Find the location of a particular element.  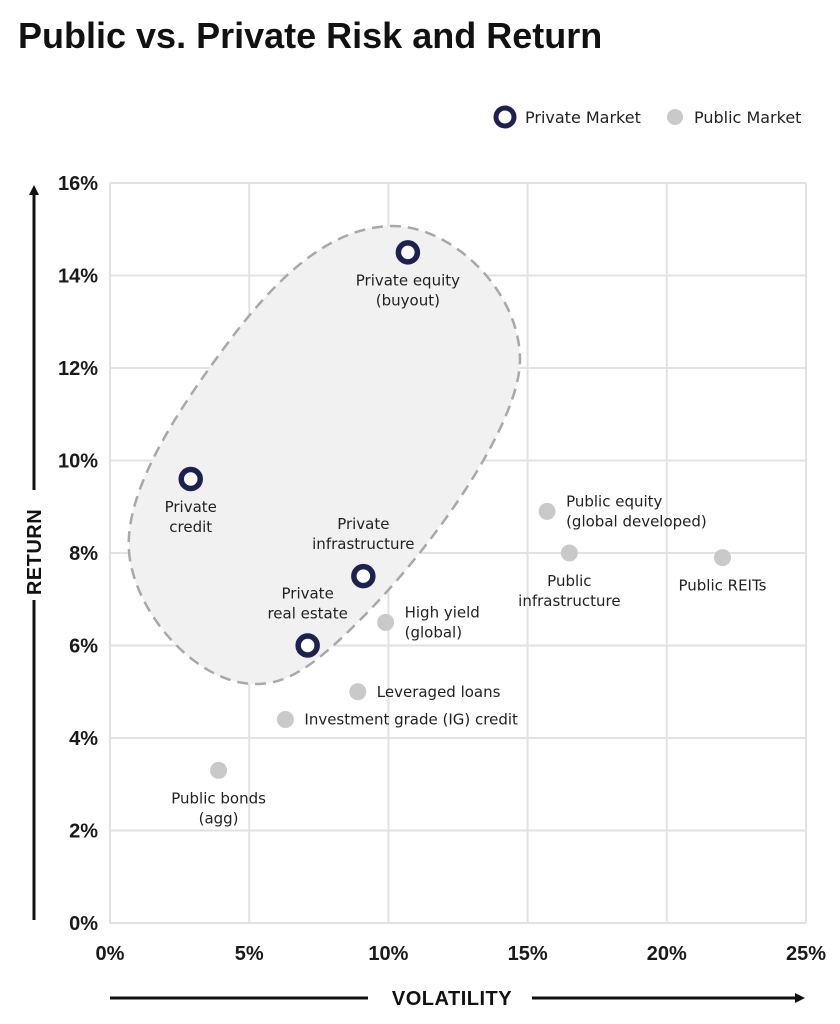

point-high-yield-global is located at coordinates (386, 622).